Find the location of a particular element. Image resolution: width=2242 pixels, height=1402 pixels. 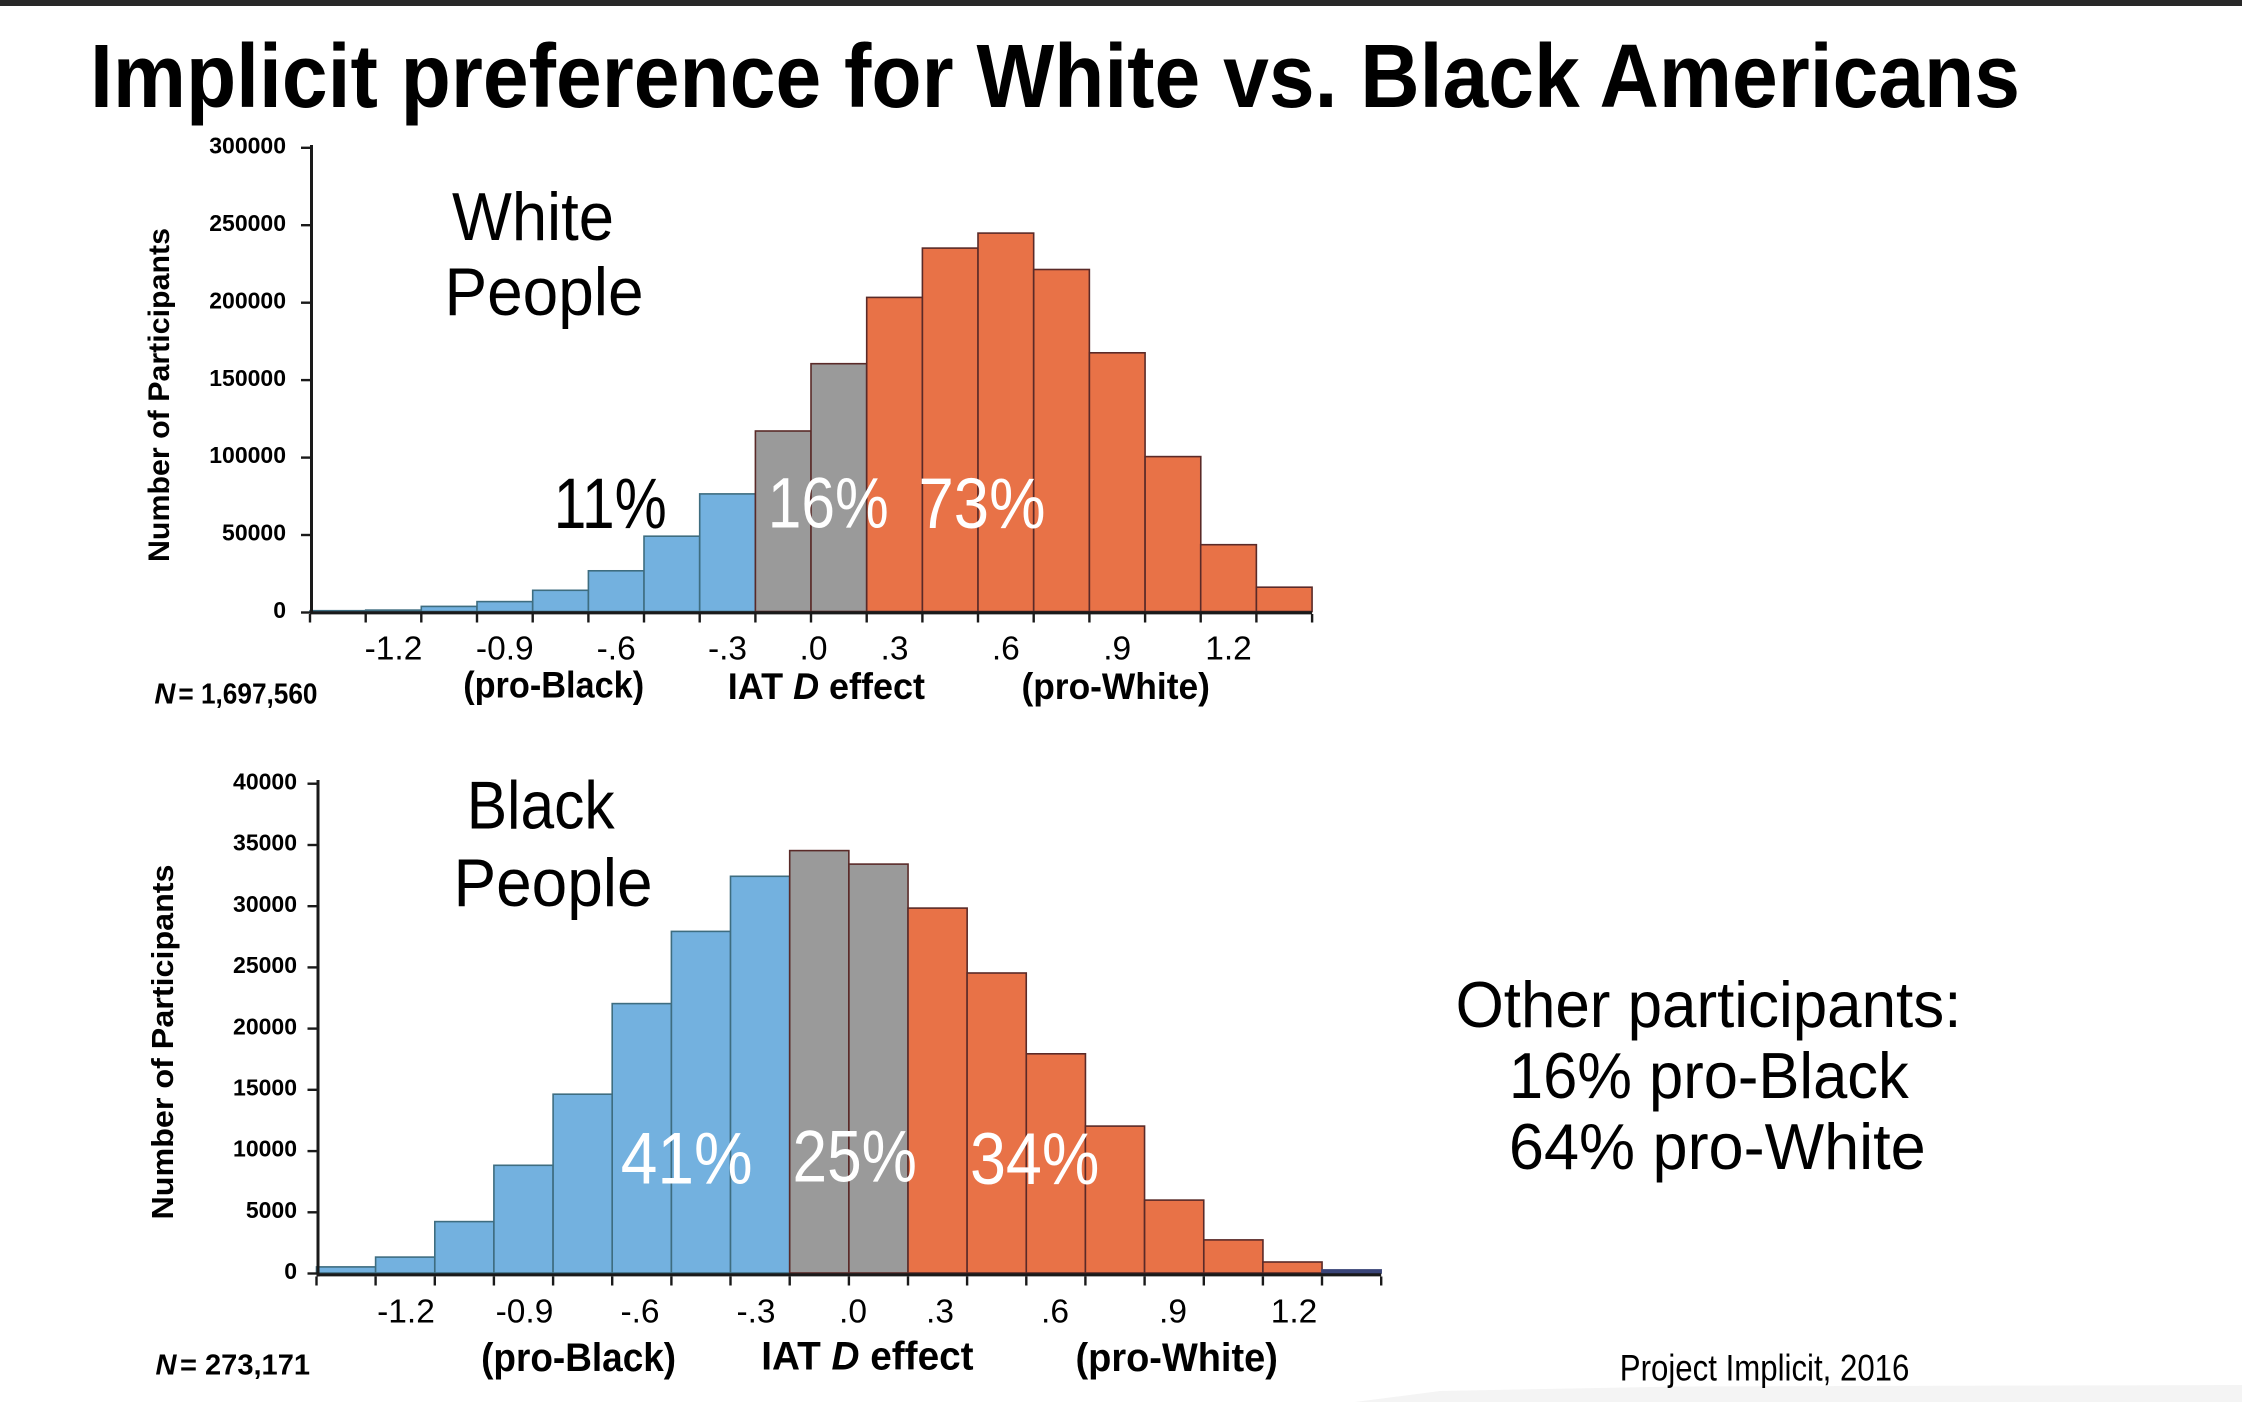

svg-text: White is located at coordinates (533, 217).